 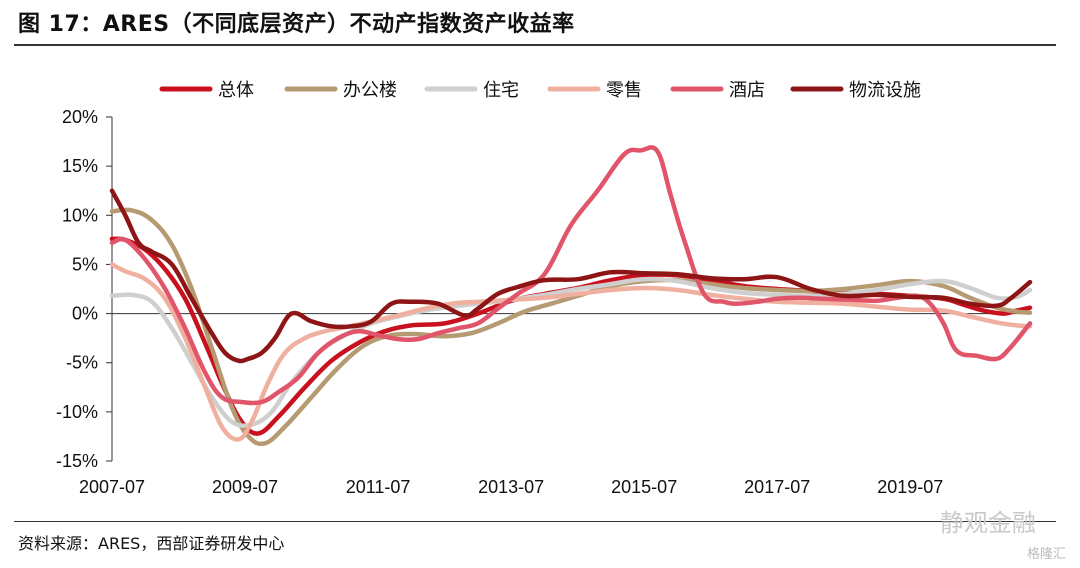 I want to click on legend-label: 总体, so click(x=236, y=90).